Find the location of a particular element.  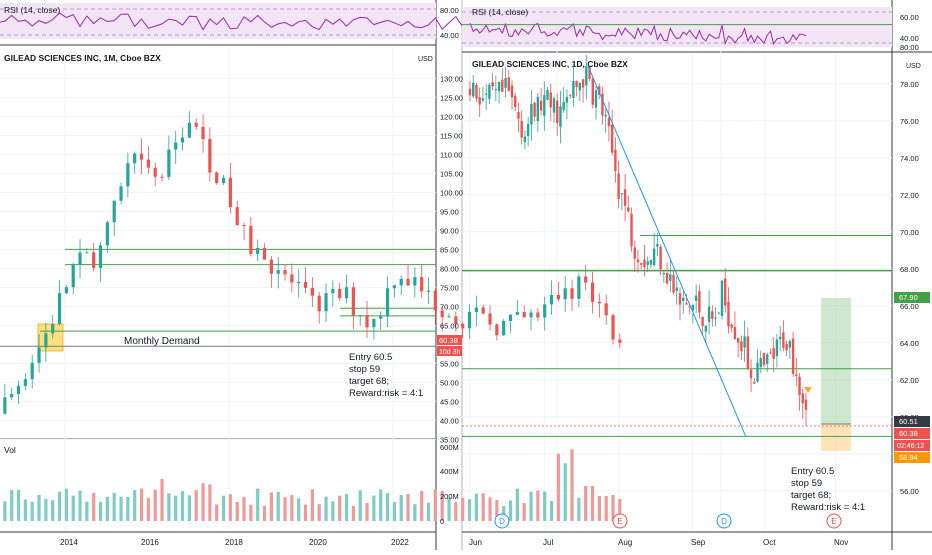

left-date-2014: 2014 is located at coordinates (69, 542).